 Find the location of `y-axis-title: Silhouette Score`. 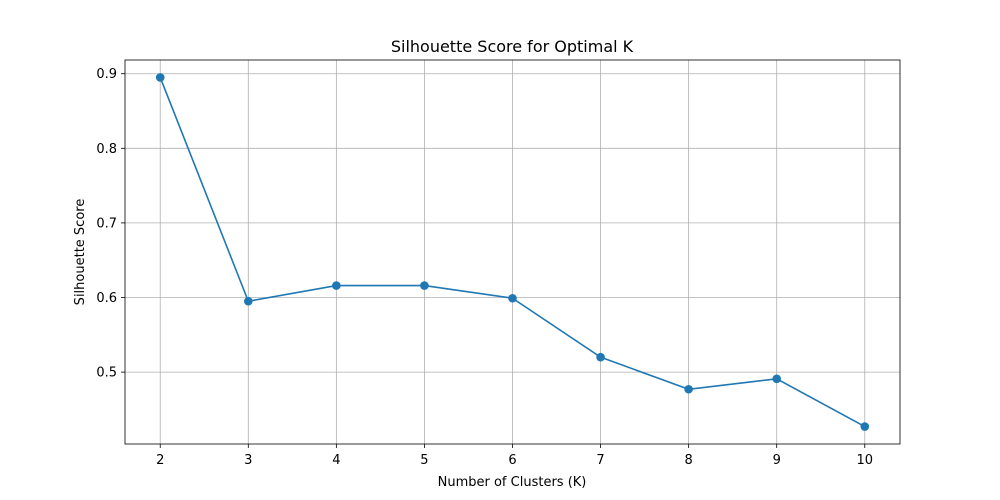

y-axis-title: Silhouette Score is located at coordinates (80, 252).